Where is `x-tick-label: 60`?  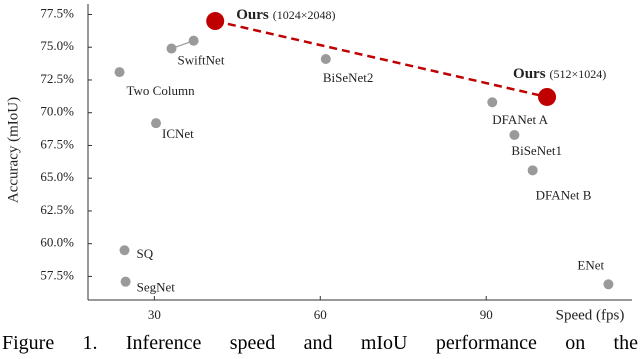 x-tick-label: 60 is located at coordinates (320, 314).